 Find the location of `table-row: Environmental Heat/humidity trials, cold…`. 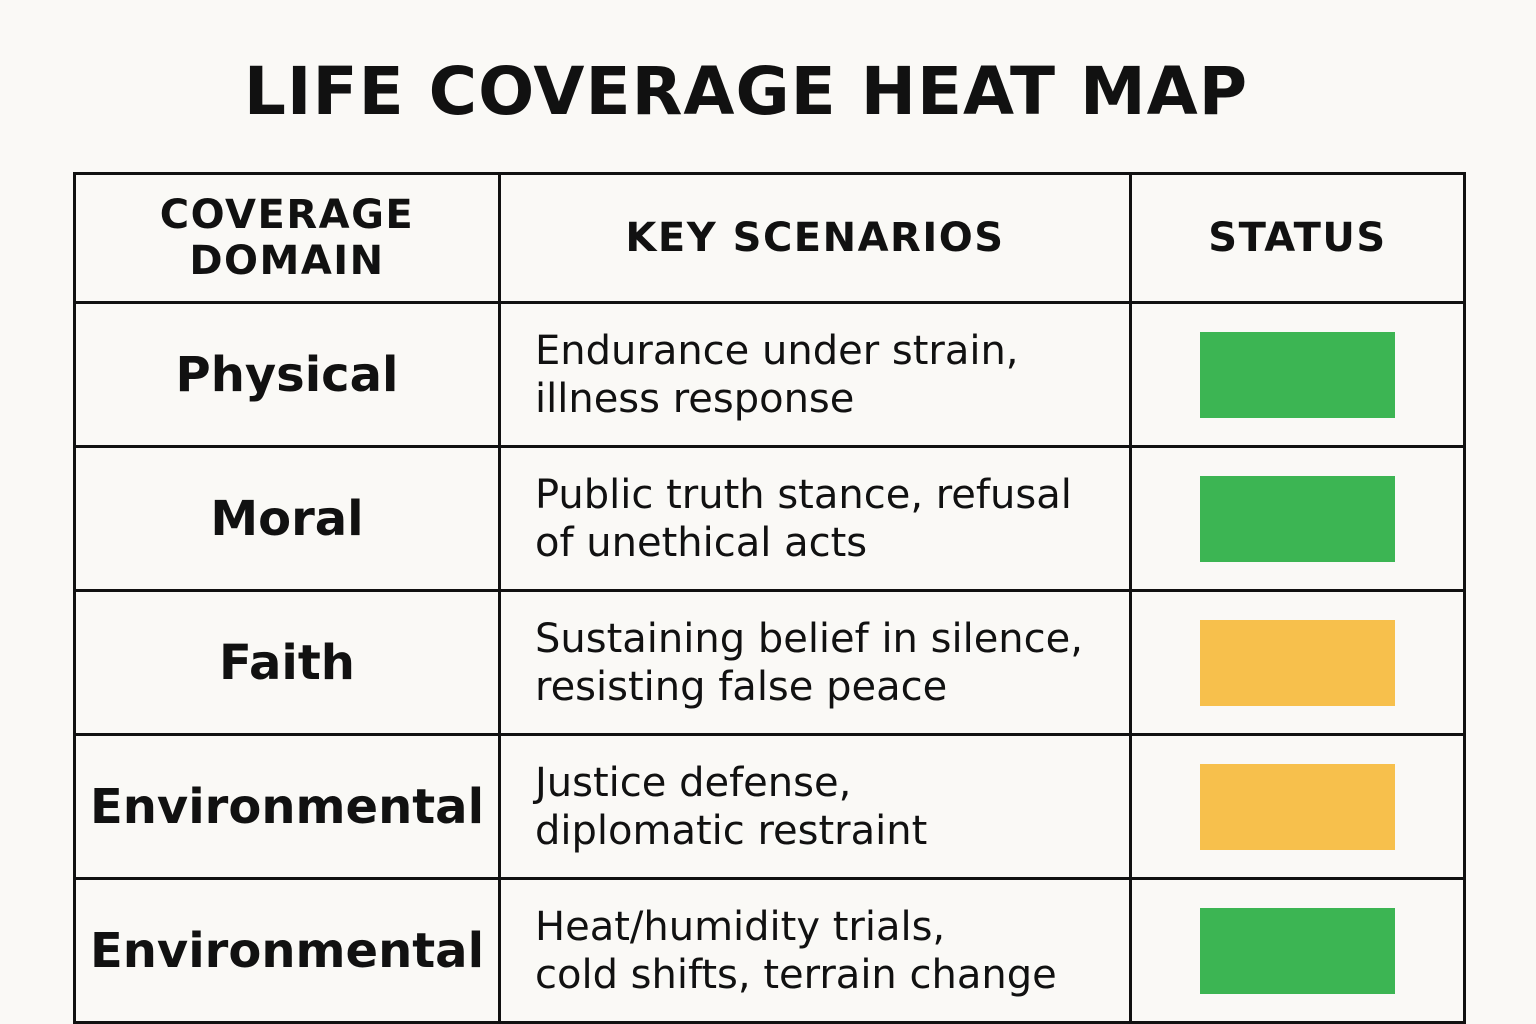

table-row: Environmental Heat/humidity trials, cold… is located at coordinates (769, 950).